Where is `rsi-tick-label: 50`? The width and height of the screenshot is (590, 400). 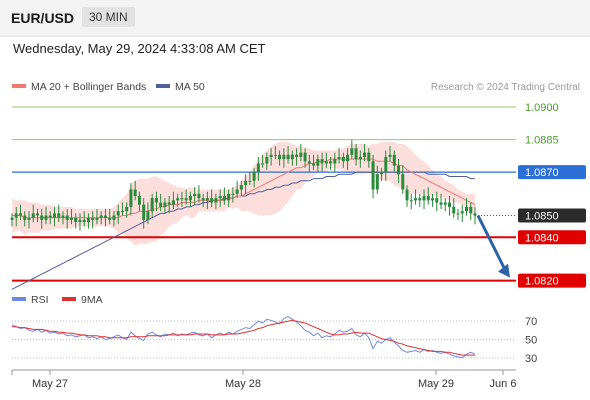 rsi-tick-label: 50 is located at coordinates (531, 341).